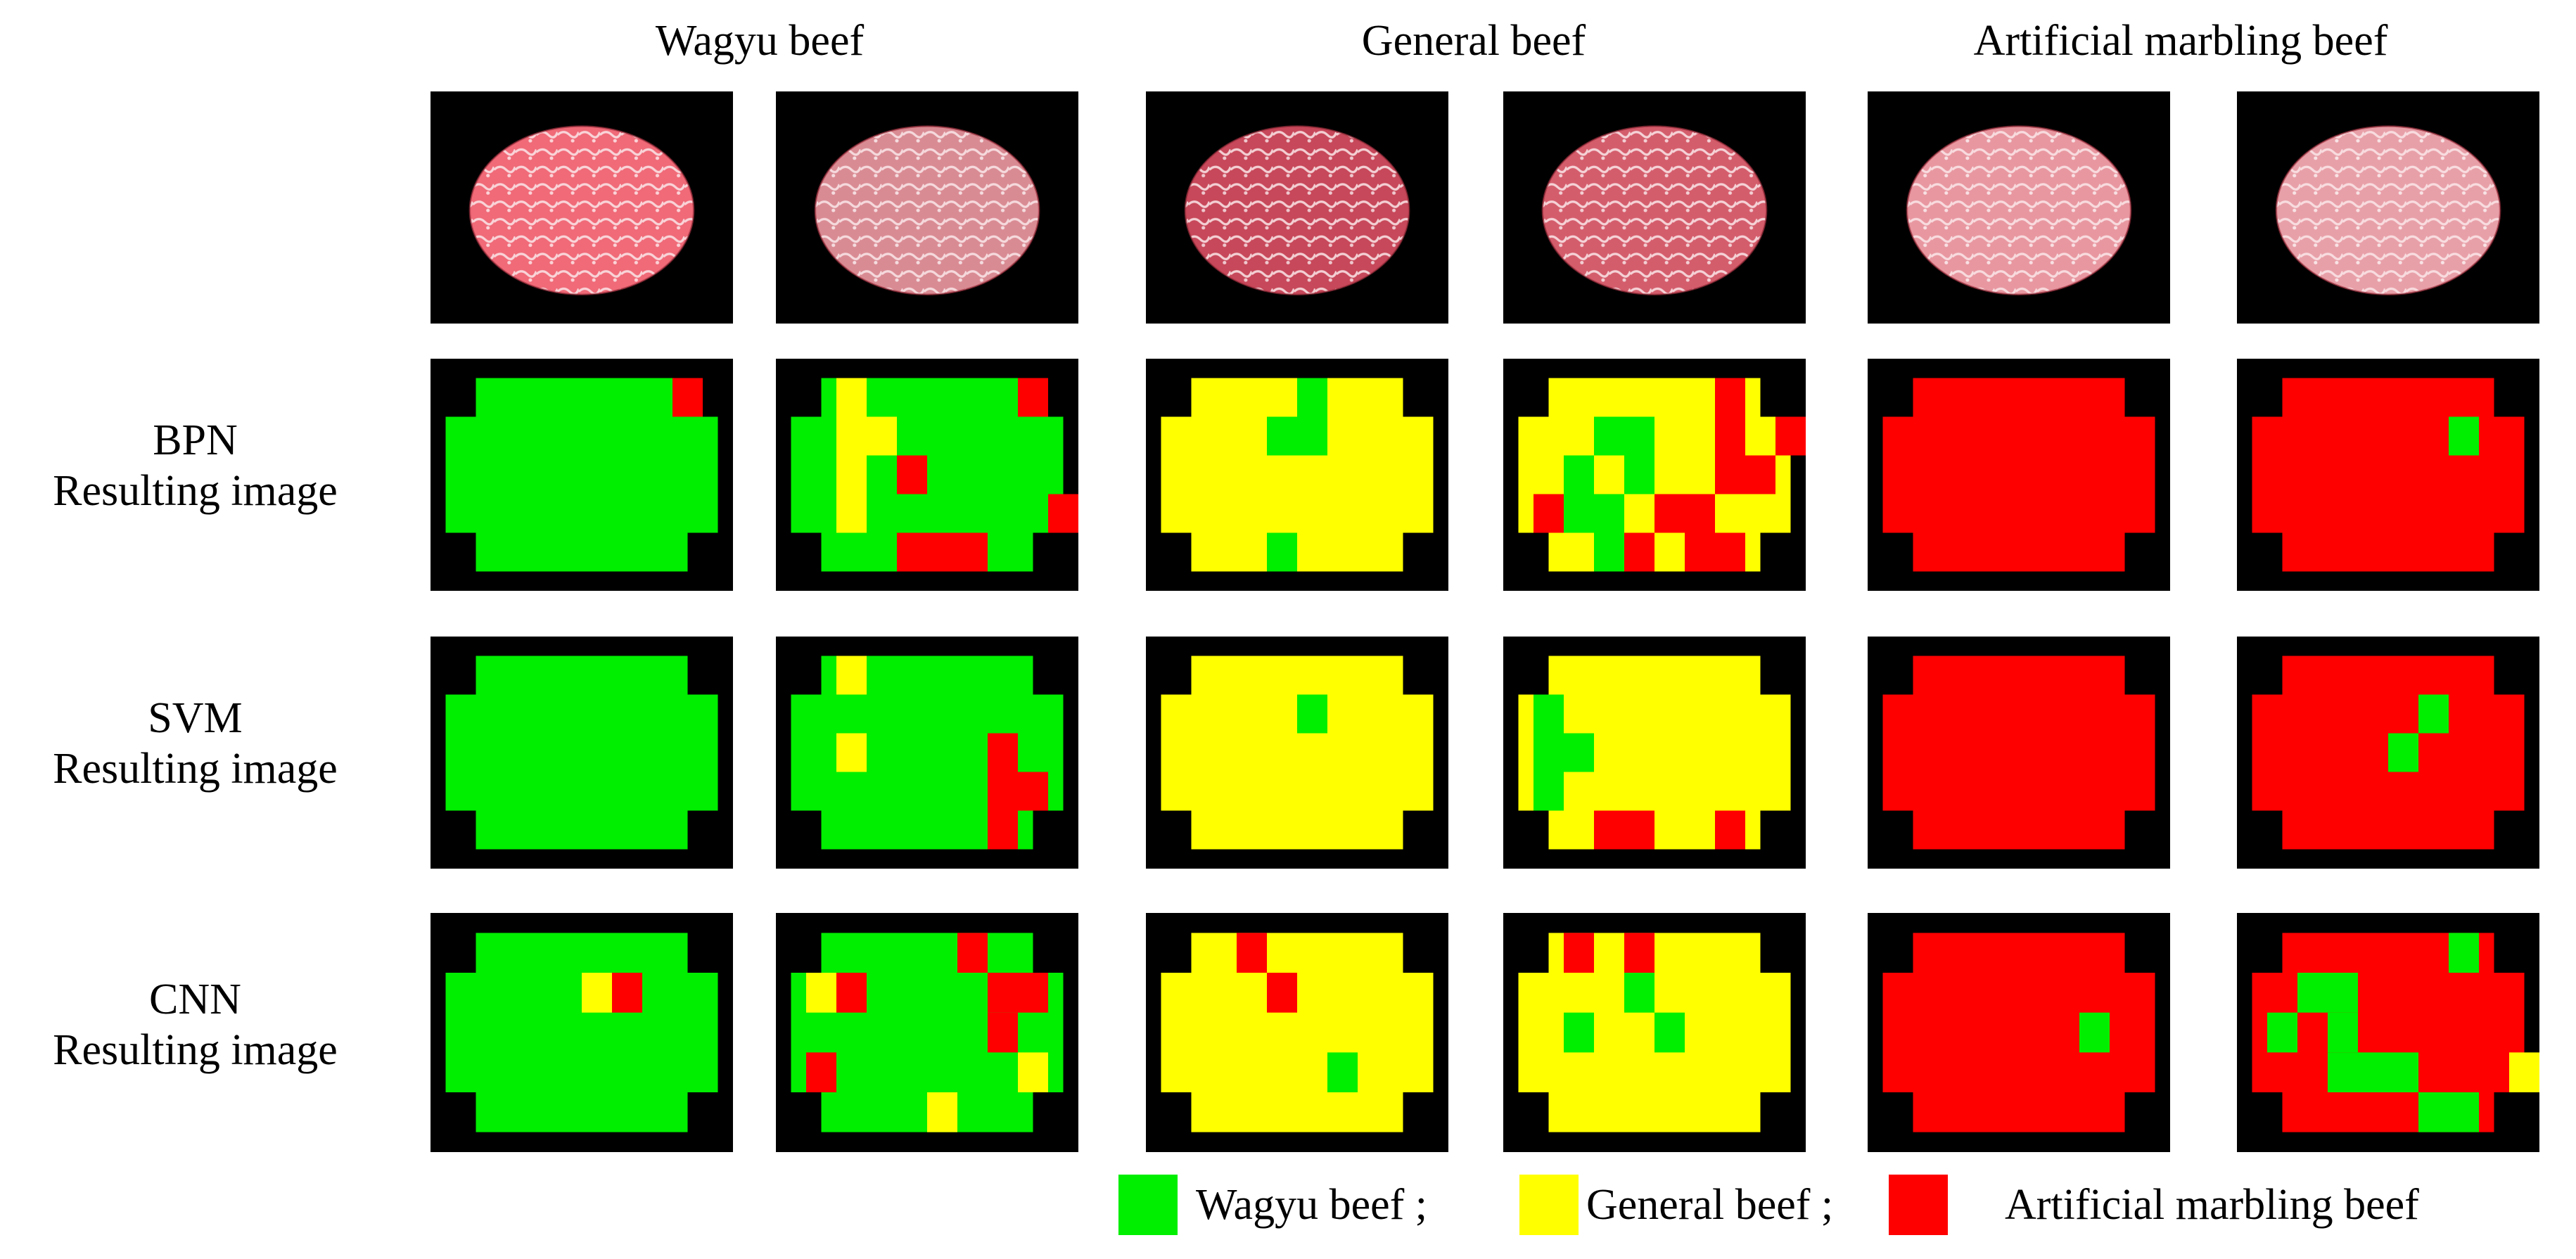 This screenshot has width=2576, height=1259. Describe the element at coordinates (1710, 1205) in the screenshot. I see `legend-label-general: General beef ;` at that location.